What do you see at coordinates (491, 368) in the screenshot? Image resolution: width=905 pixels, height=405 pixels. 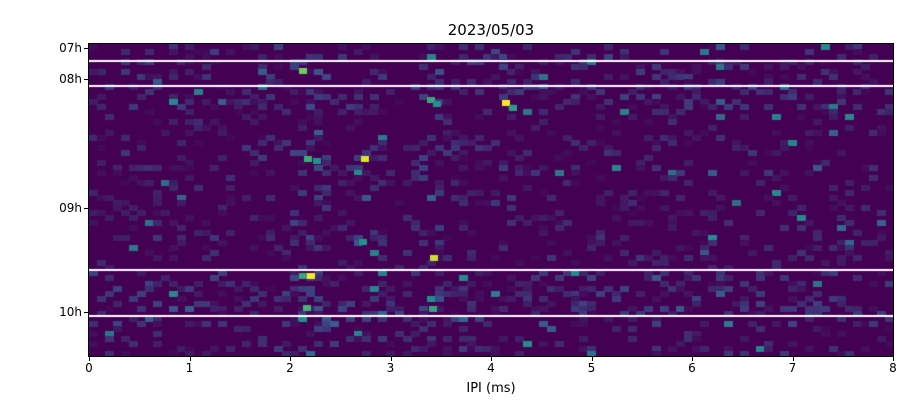 I see `x-tick-label: 4` at bounding box center [491, 368].